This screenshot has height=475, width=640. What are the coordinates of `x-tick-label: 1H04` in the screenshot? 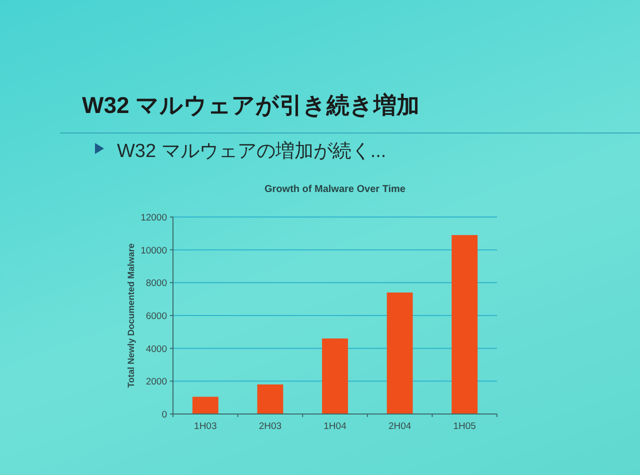 It's located at (335, 426).